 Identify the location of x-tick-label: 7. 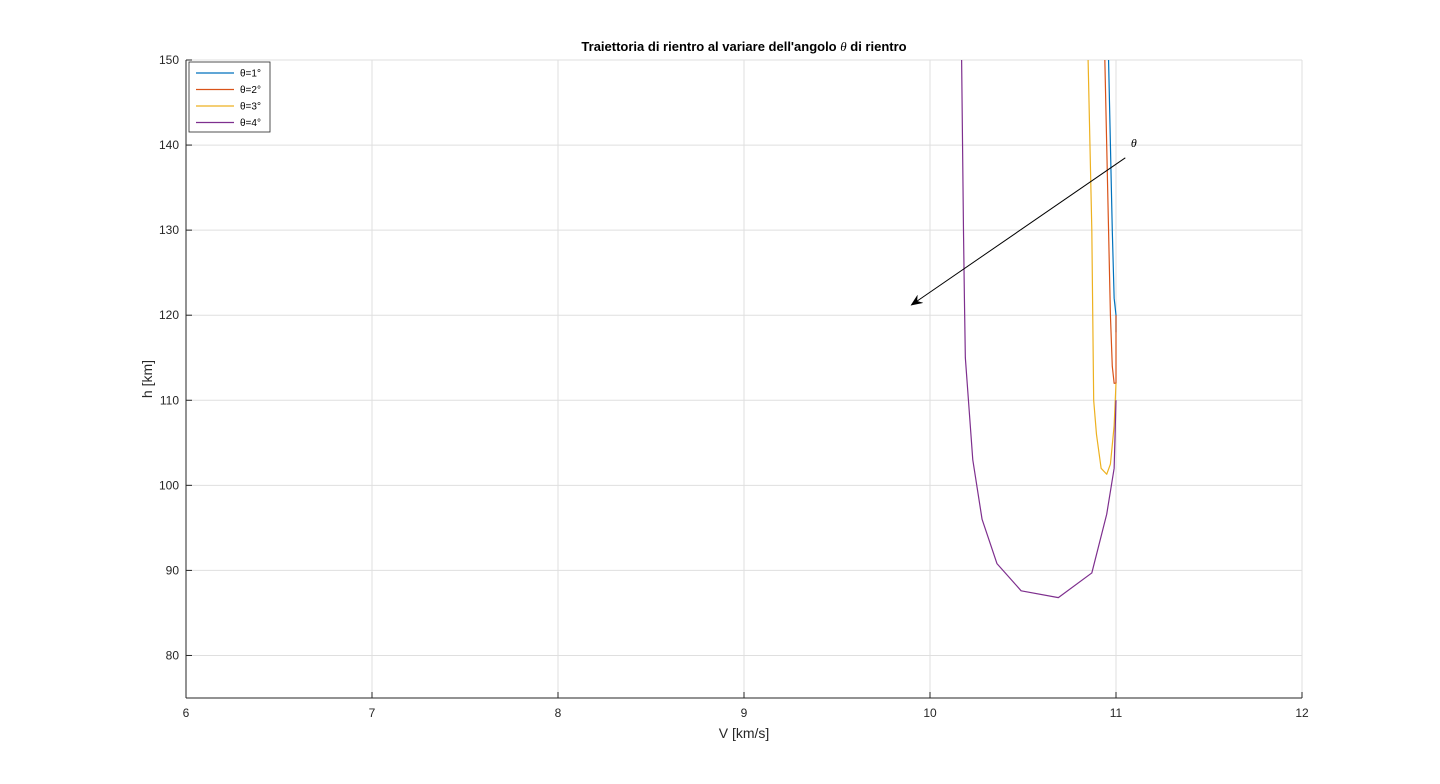
(372, 713).